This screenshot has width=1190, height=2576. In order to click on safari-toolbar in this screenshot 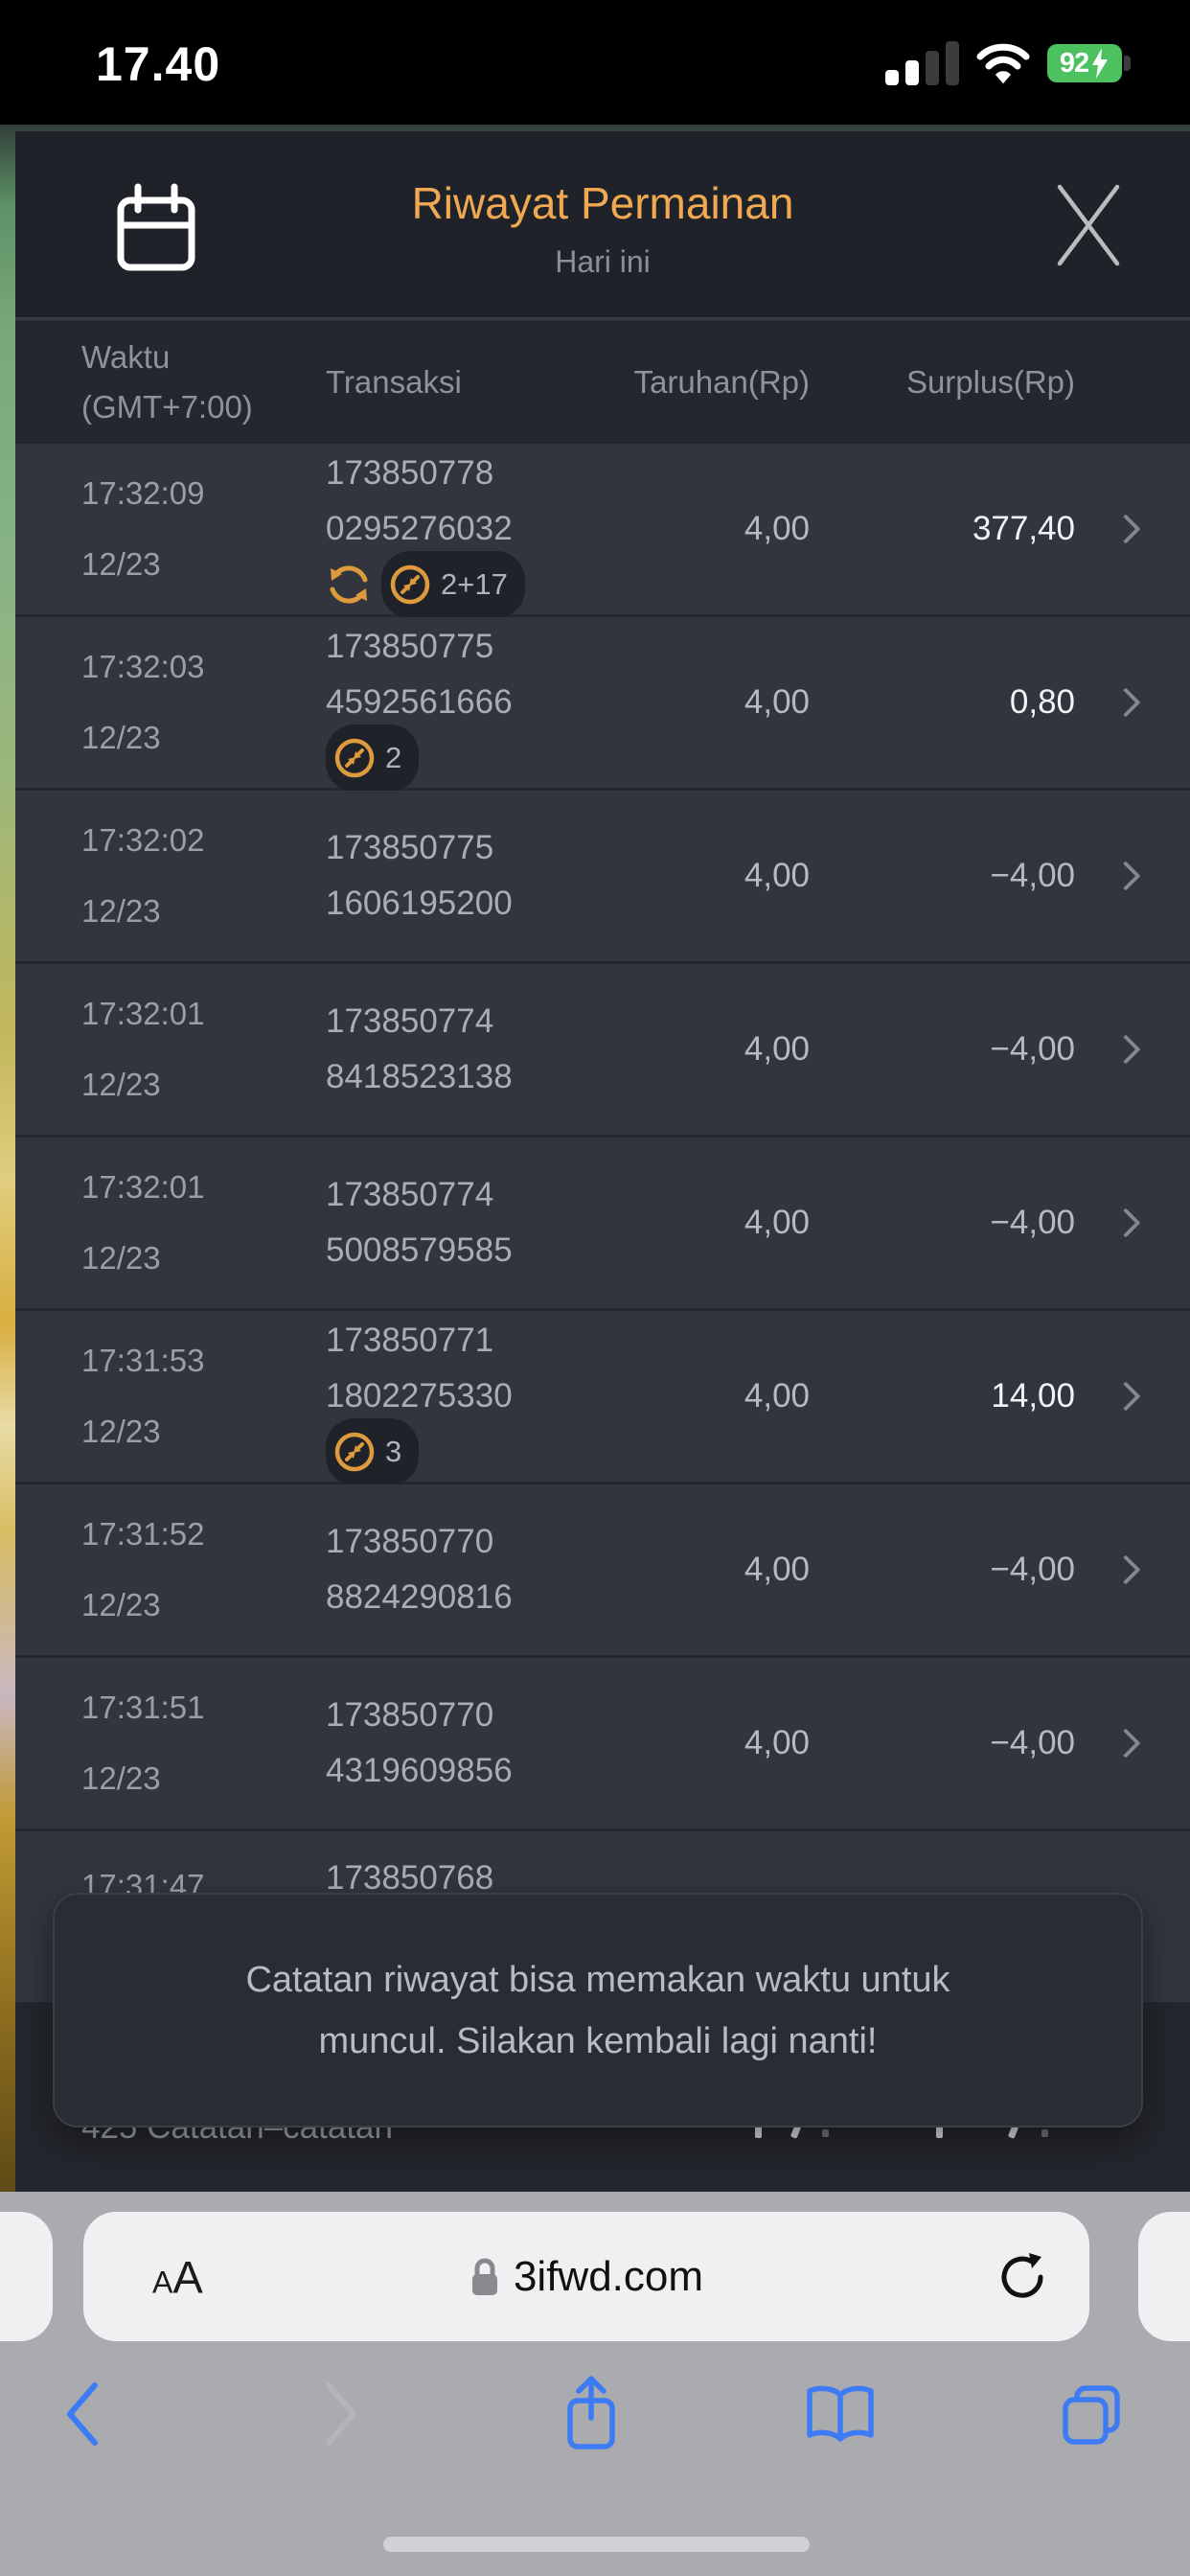, I will do `click(595, 2419)`.